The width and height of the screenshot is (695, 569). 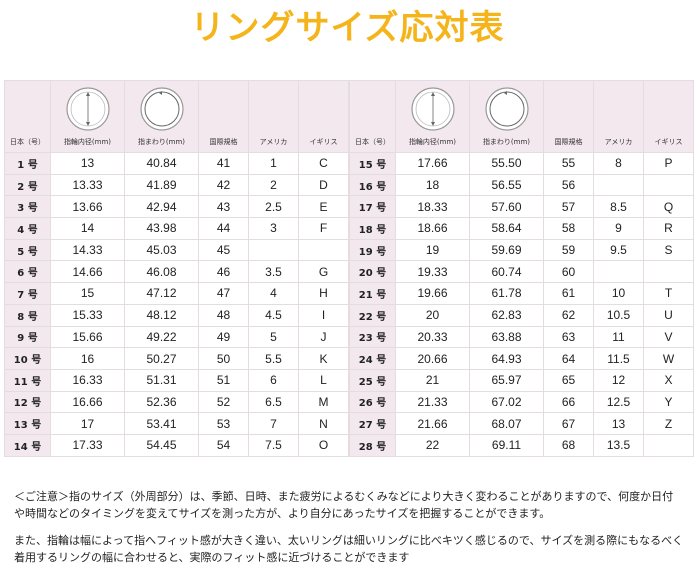 I want to click on us-cell: 7, so click(x=273, y=423).